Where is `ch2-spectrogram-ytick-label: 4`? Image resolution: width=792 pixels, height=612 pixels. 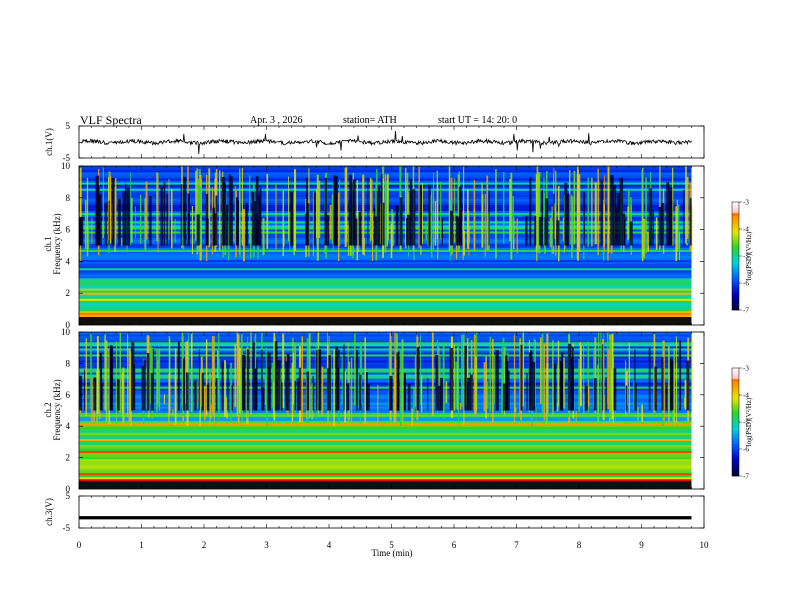
ch2-spectrogram-ytick-label: 4 is located at coordinates (68, 426).